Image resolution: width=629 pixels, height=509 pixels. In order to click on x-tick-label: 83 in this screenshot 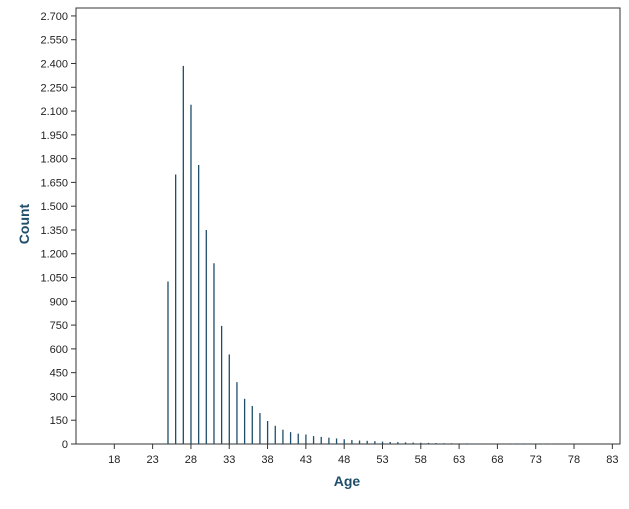, I will do `click(612, 460)`.